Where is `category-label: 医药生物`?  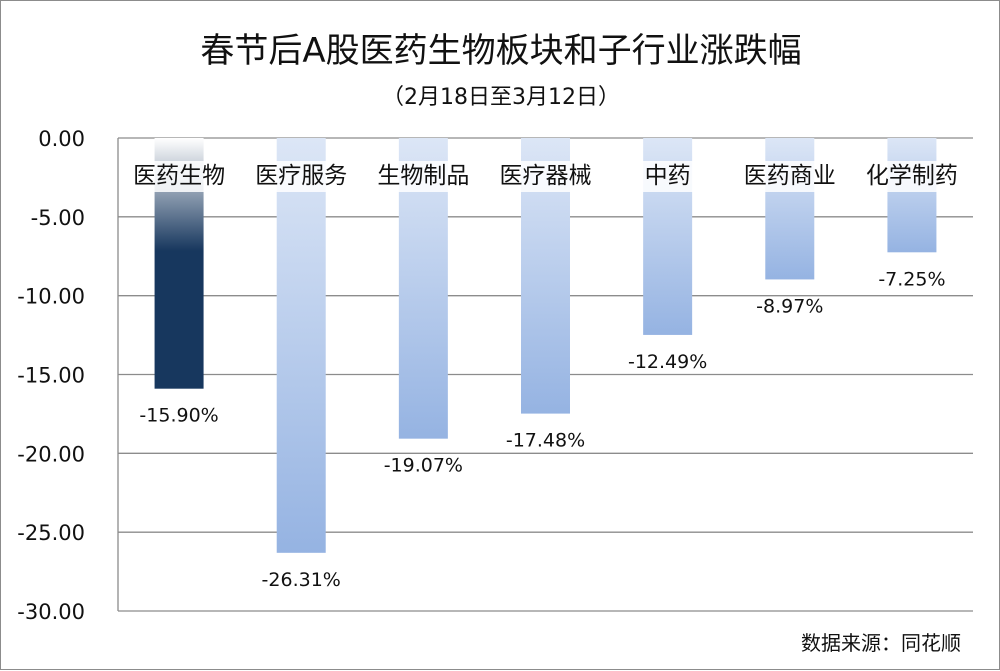
category-label: 医药生物 is located at coordinates (179, 176).